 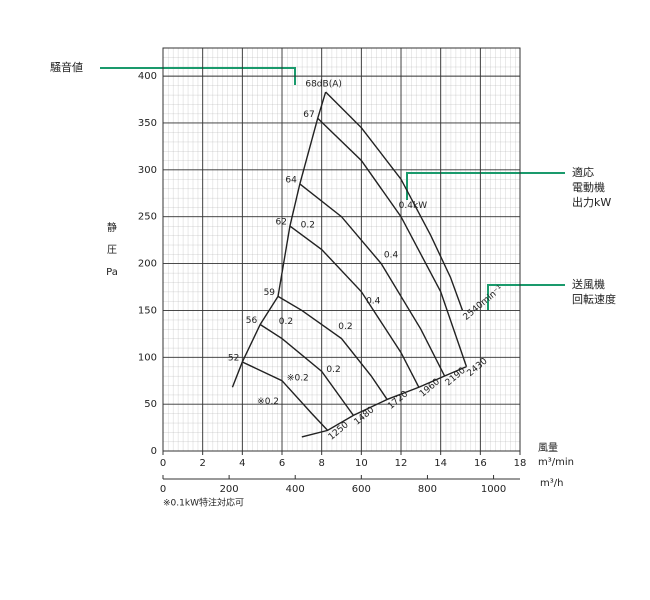 I want to click on x2-tick-label: 1000, so click(x=493, y=489).